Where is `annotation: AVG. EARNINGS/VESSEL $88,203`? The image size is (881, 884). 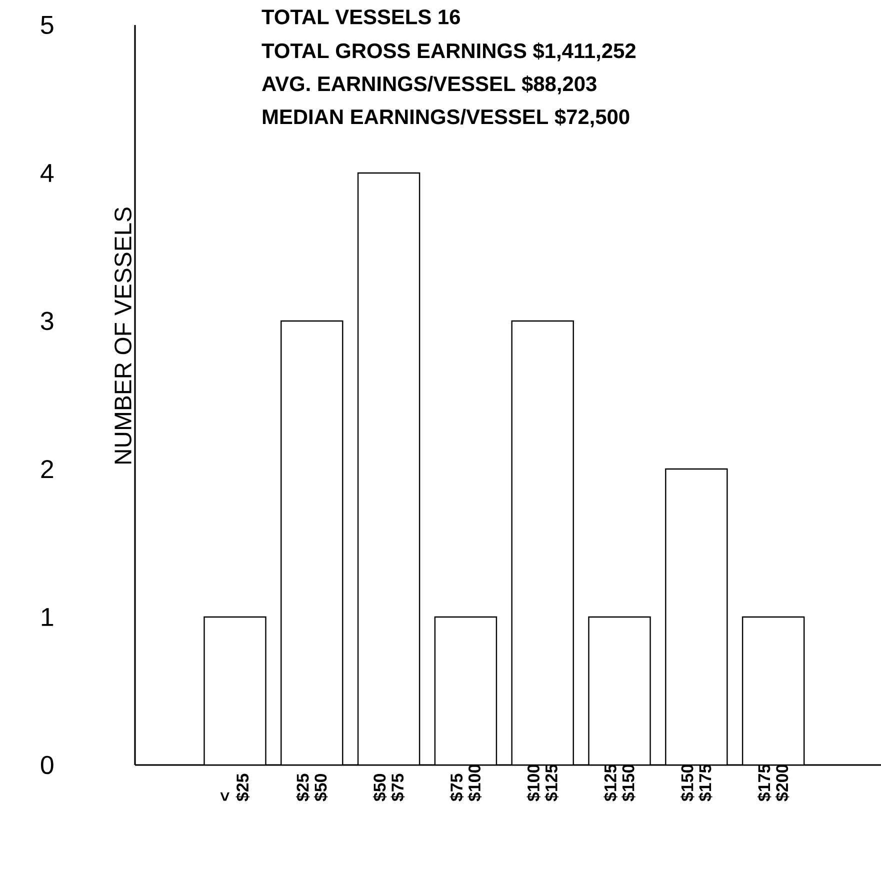 annotation: AVG. EARNINGS/VESSEL $88,203 is located at coordinates (429, 85).